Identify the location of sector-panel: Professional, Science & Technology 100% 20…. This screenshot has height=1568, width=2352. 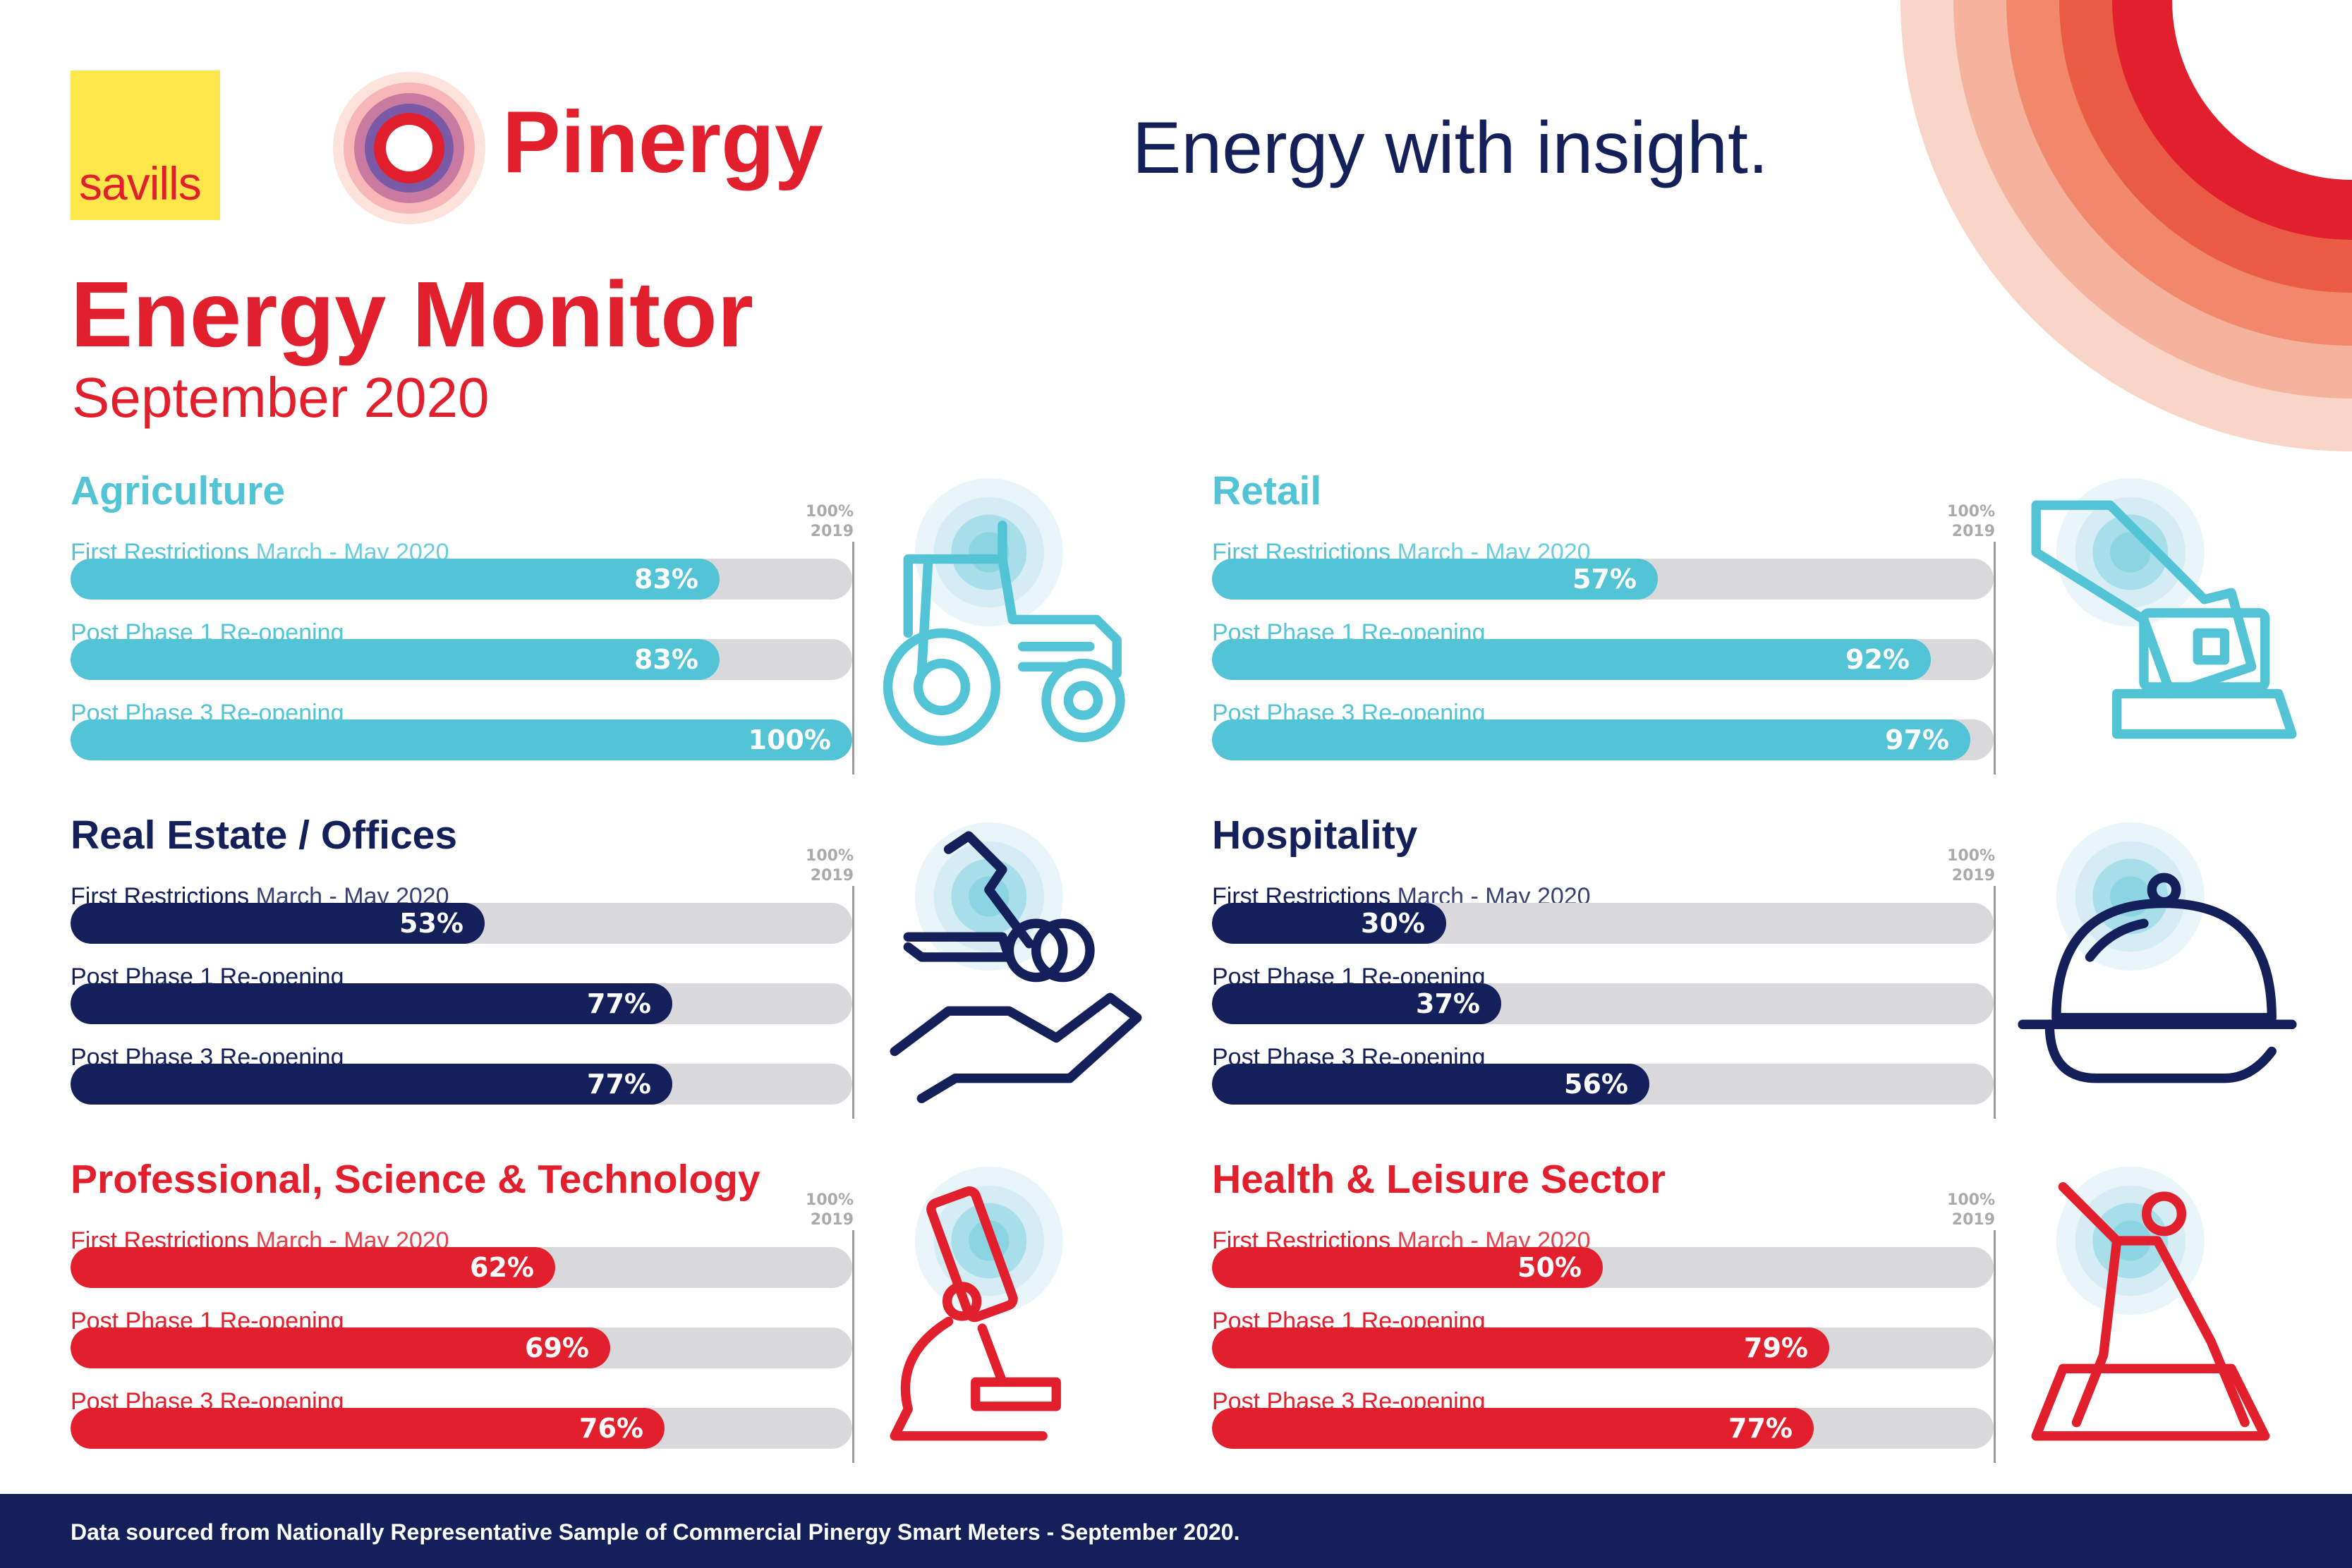
(618, 1322).